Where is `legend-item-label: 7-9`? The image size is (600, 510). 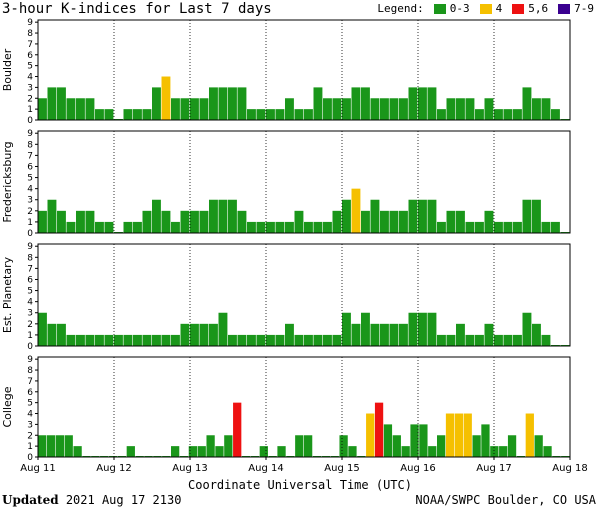 legend-item-label: 7-9 is located at coordinates (584, 8).